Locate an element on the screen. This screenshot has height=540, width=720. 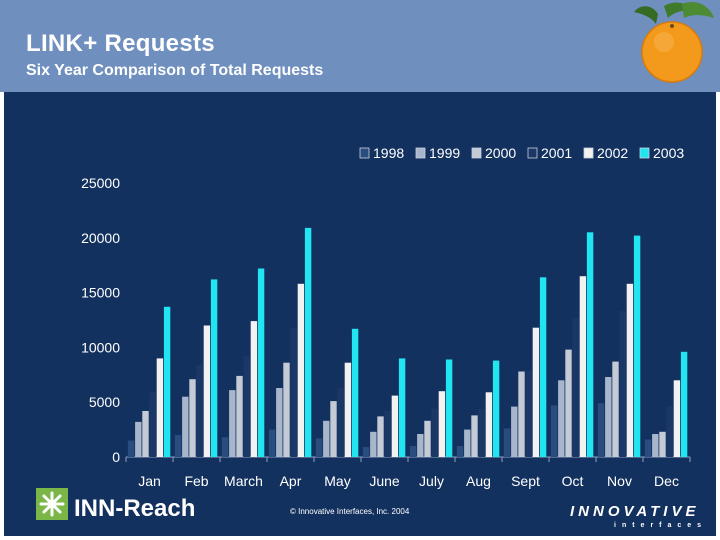
bar-2000-Jan is located at coordinates (145, 434).